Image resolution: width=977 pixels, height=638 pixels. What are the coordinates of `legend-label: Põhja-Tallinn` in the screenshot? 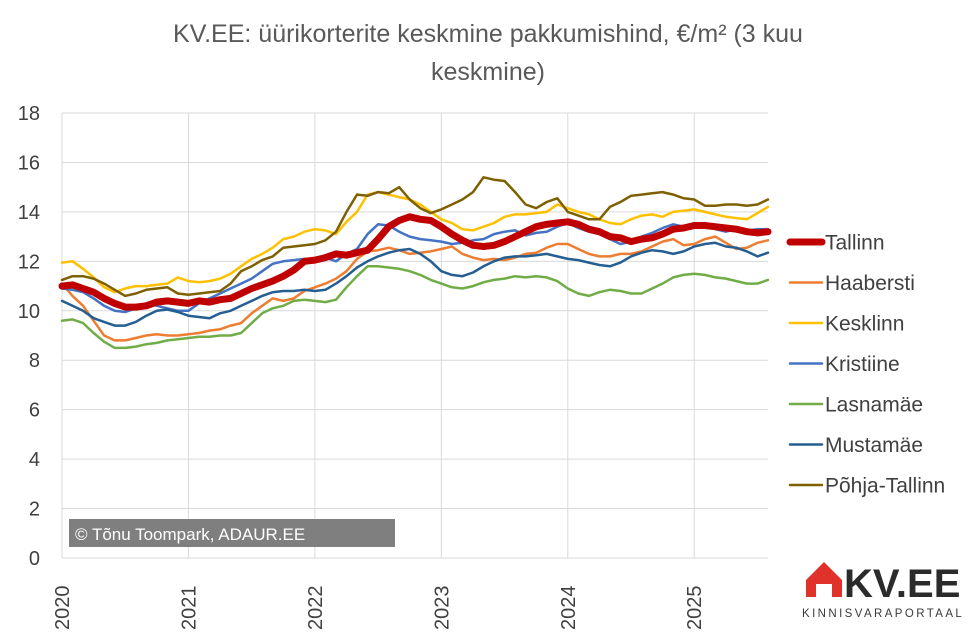 It's located at (885, 486).